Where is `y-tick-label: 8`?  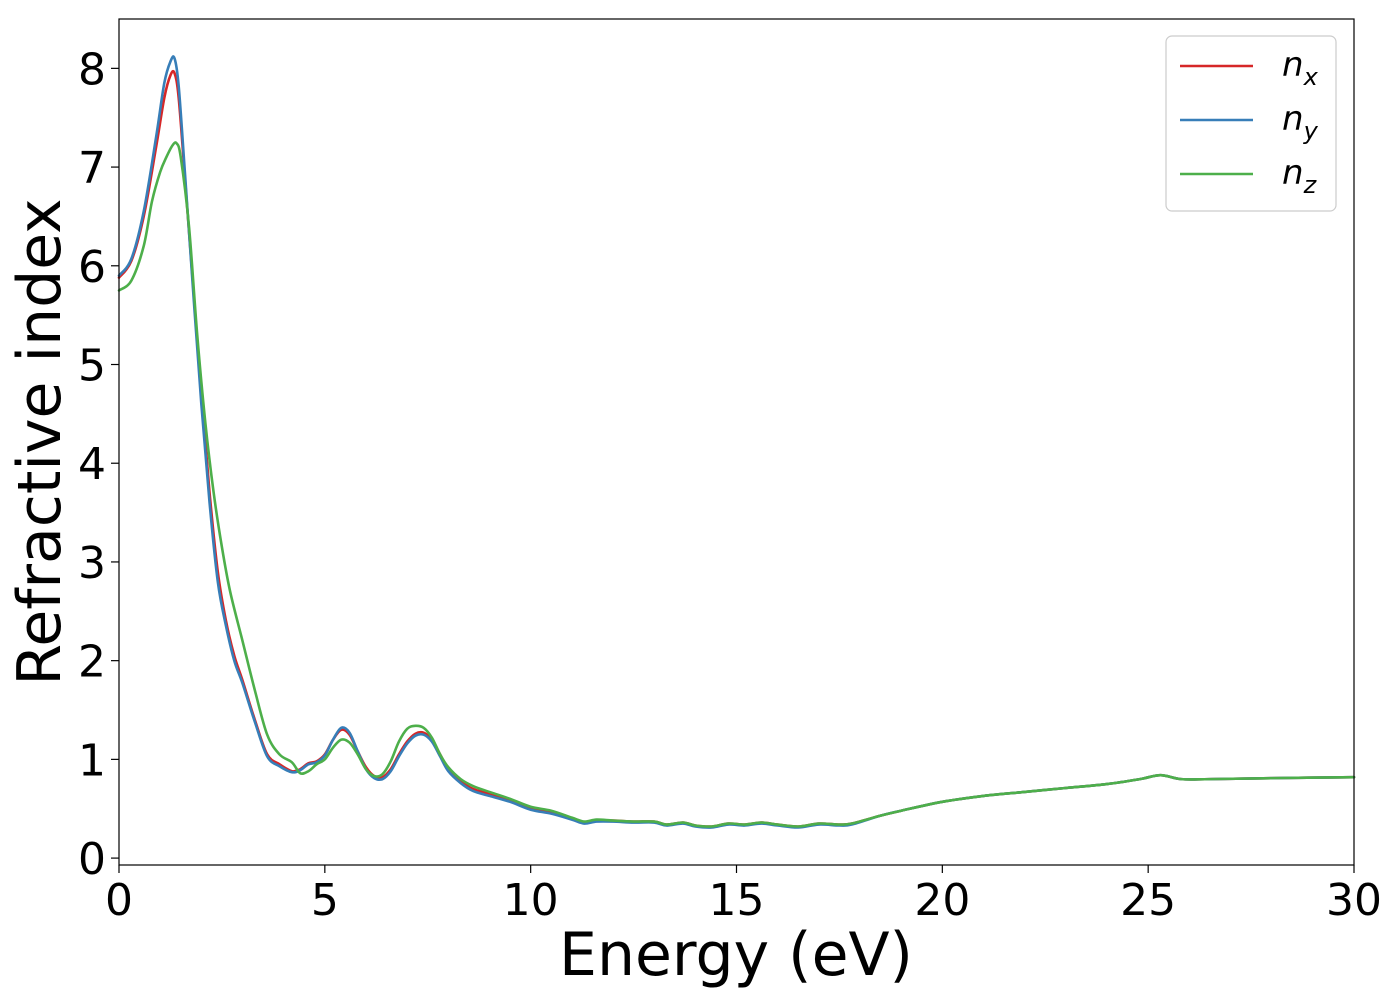 y-tick-label: 8 is located at coordinates (92, 69).